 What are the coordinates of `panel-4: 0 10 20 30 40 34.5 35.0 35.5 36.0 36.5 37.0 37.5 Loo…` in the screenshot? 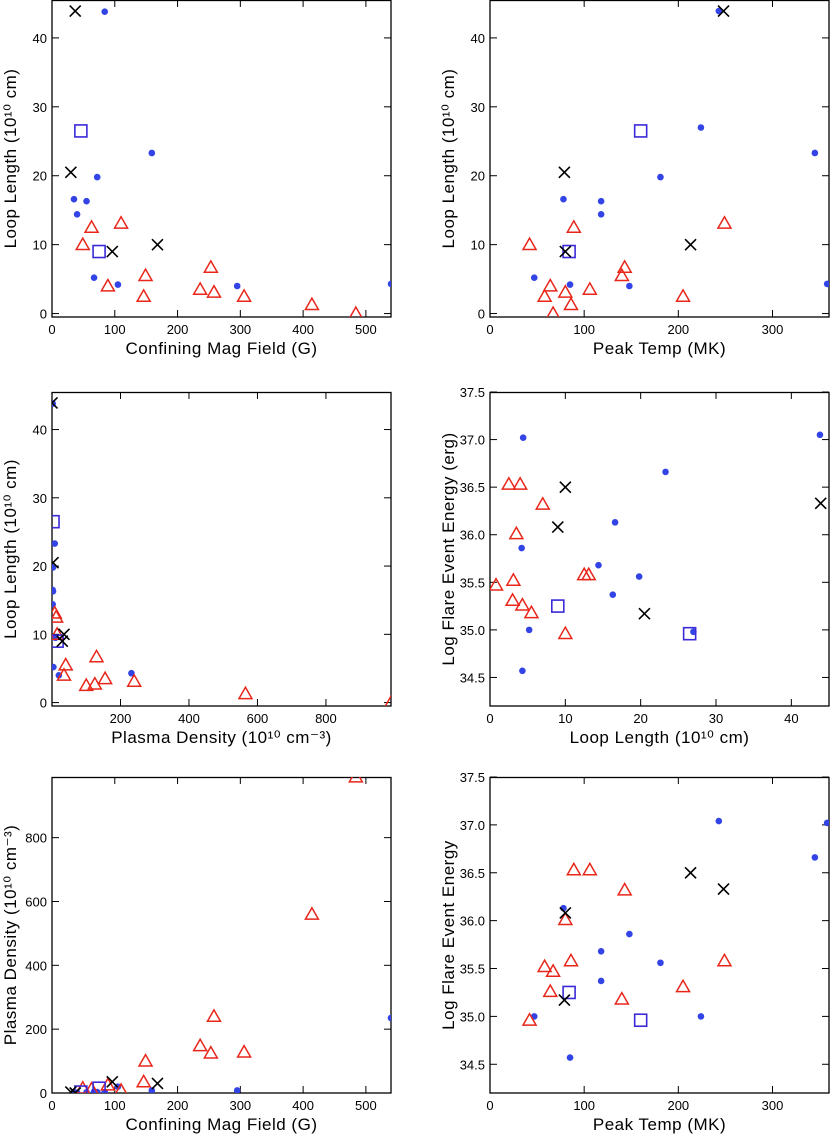 It's located at (634, 566).